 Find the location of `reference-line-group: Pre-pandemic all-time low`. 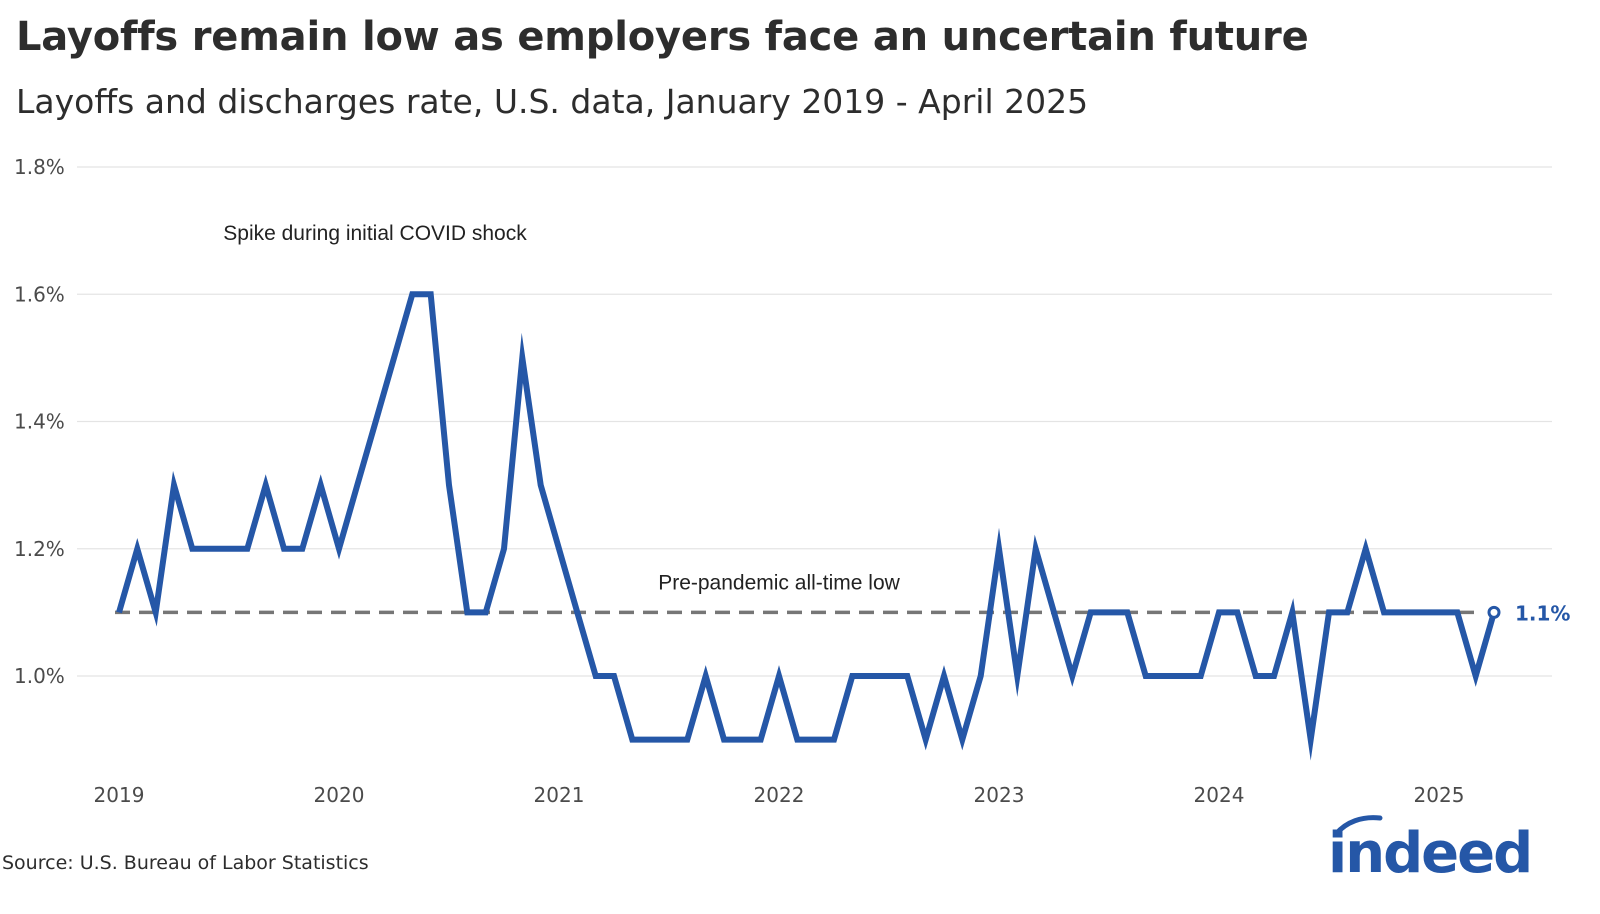

reference-line-group: Pre-pandemic all-time low is located at coordinates (798, 593).